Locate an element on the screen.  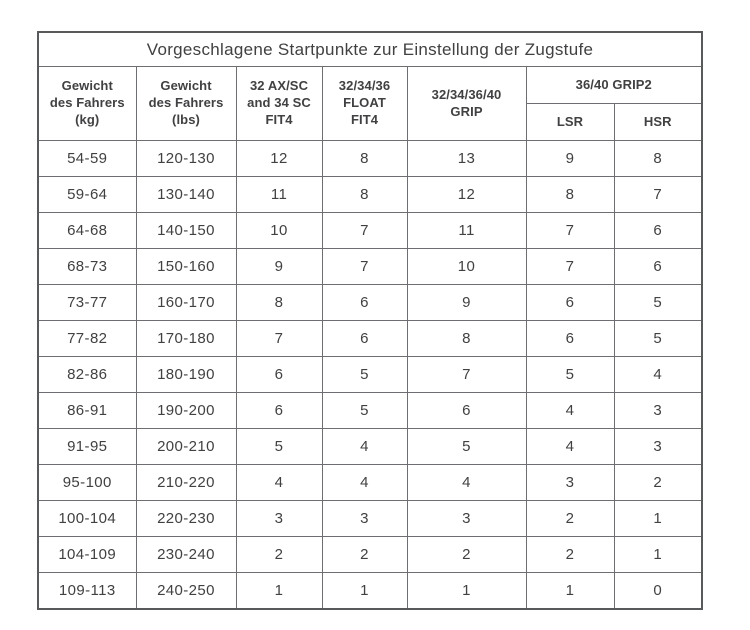
col-header-hsr: HSR is located at coordinates (658, 122).